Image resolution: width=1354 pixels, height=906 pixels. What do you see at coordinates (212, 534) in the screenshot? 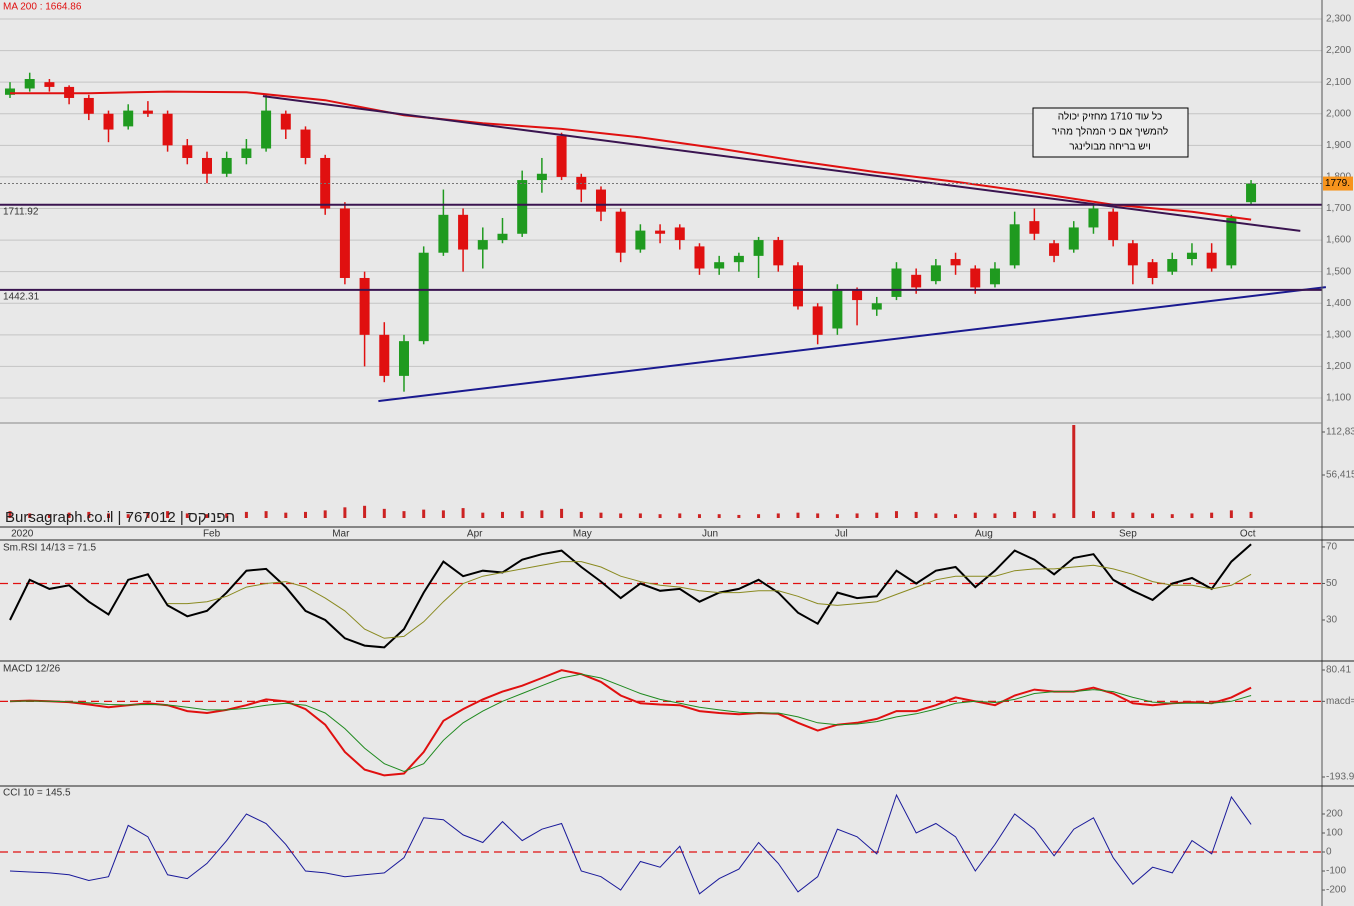
I see `x-tick-label: Feb` at bounding box center [212, 534].